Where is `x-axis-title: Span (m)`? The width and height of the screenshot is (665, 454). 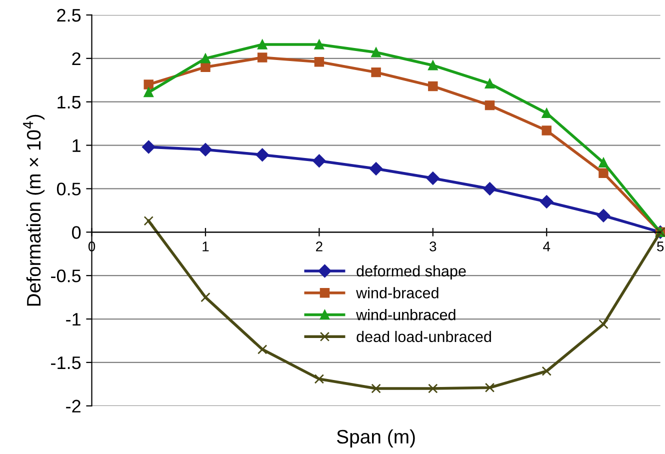
x-axis-title: Span (m) is located at coordinates (375, 438).